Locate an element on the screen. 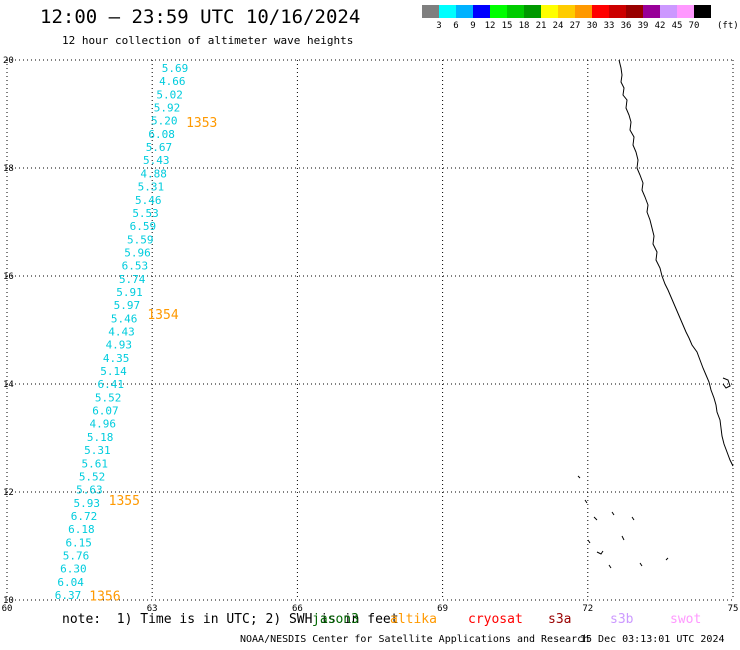 This screenshot has width=740, height=650. swh-value-label: 5.46 is located at coordinates (148, 200).